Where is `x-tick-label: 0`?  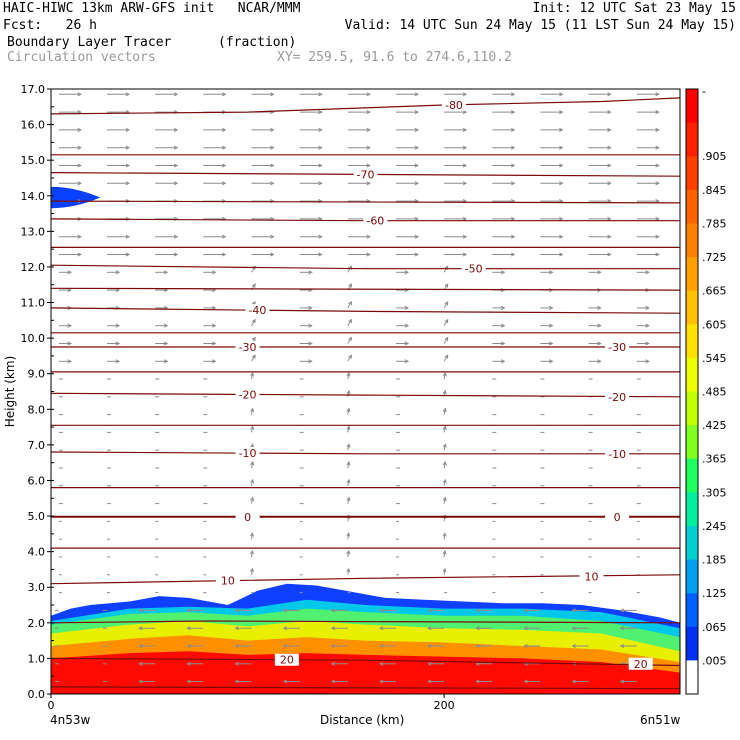 x-tick-label: 0 is located at coordinates (51, 705).